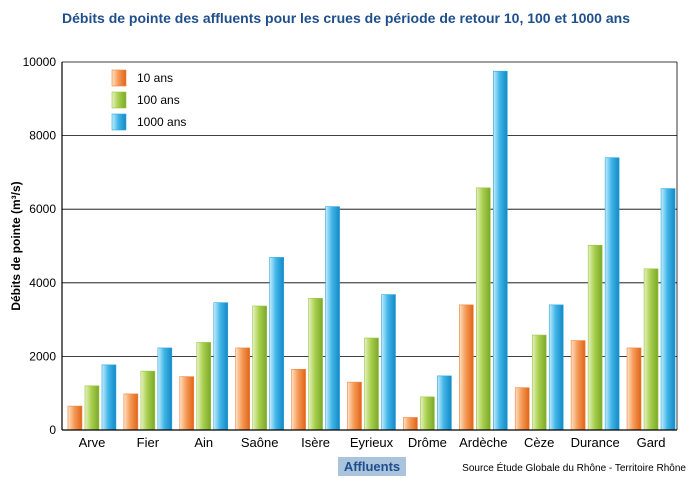 The image size is (692, 483). I want to click on x-tick-label: Durance, so click(595, 442).